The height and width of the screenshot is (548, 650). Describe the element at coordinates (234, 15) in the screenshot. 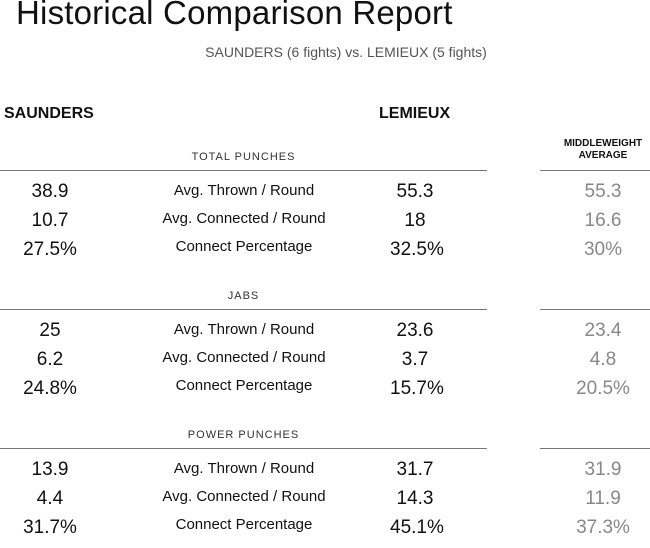

I see `report-title: Historical Comparison Report` at that location.